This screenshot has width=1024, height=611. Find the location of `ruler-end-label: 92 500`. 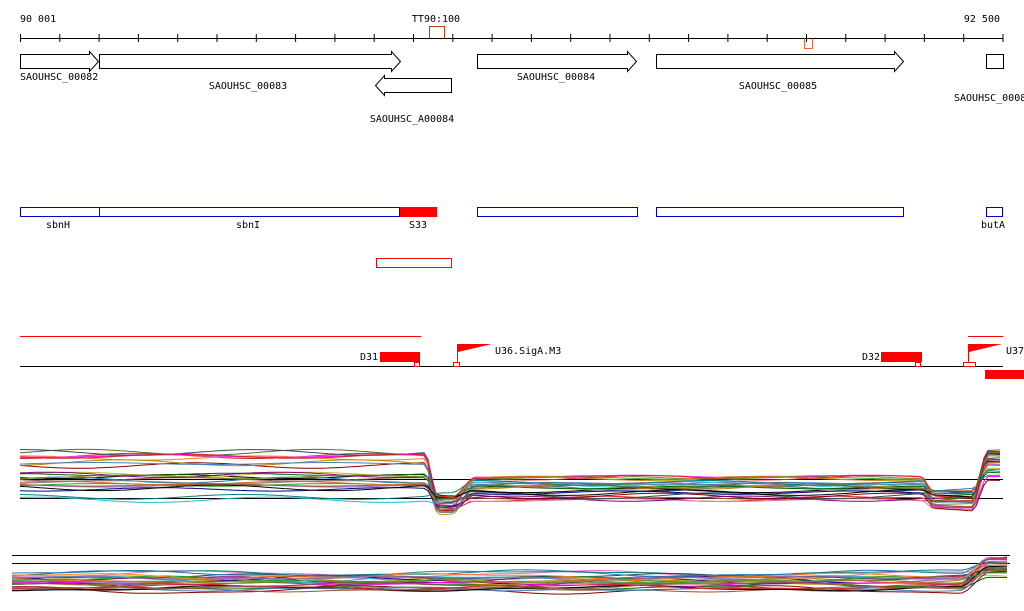

ruler-end-label: 92 500 is located at coordinates (982, 19).